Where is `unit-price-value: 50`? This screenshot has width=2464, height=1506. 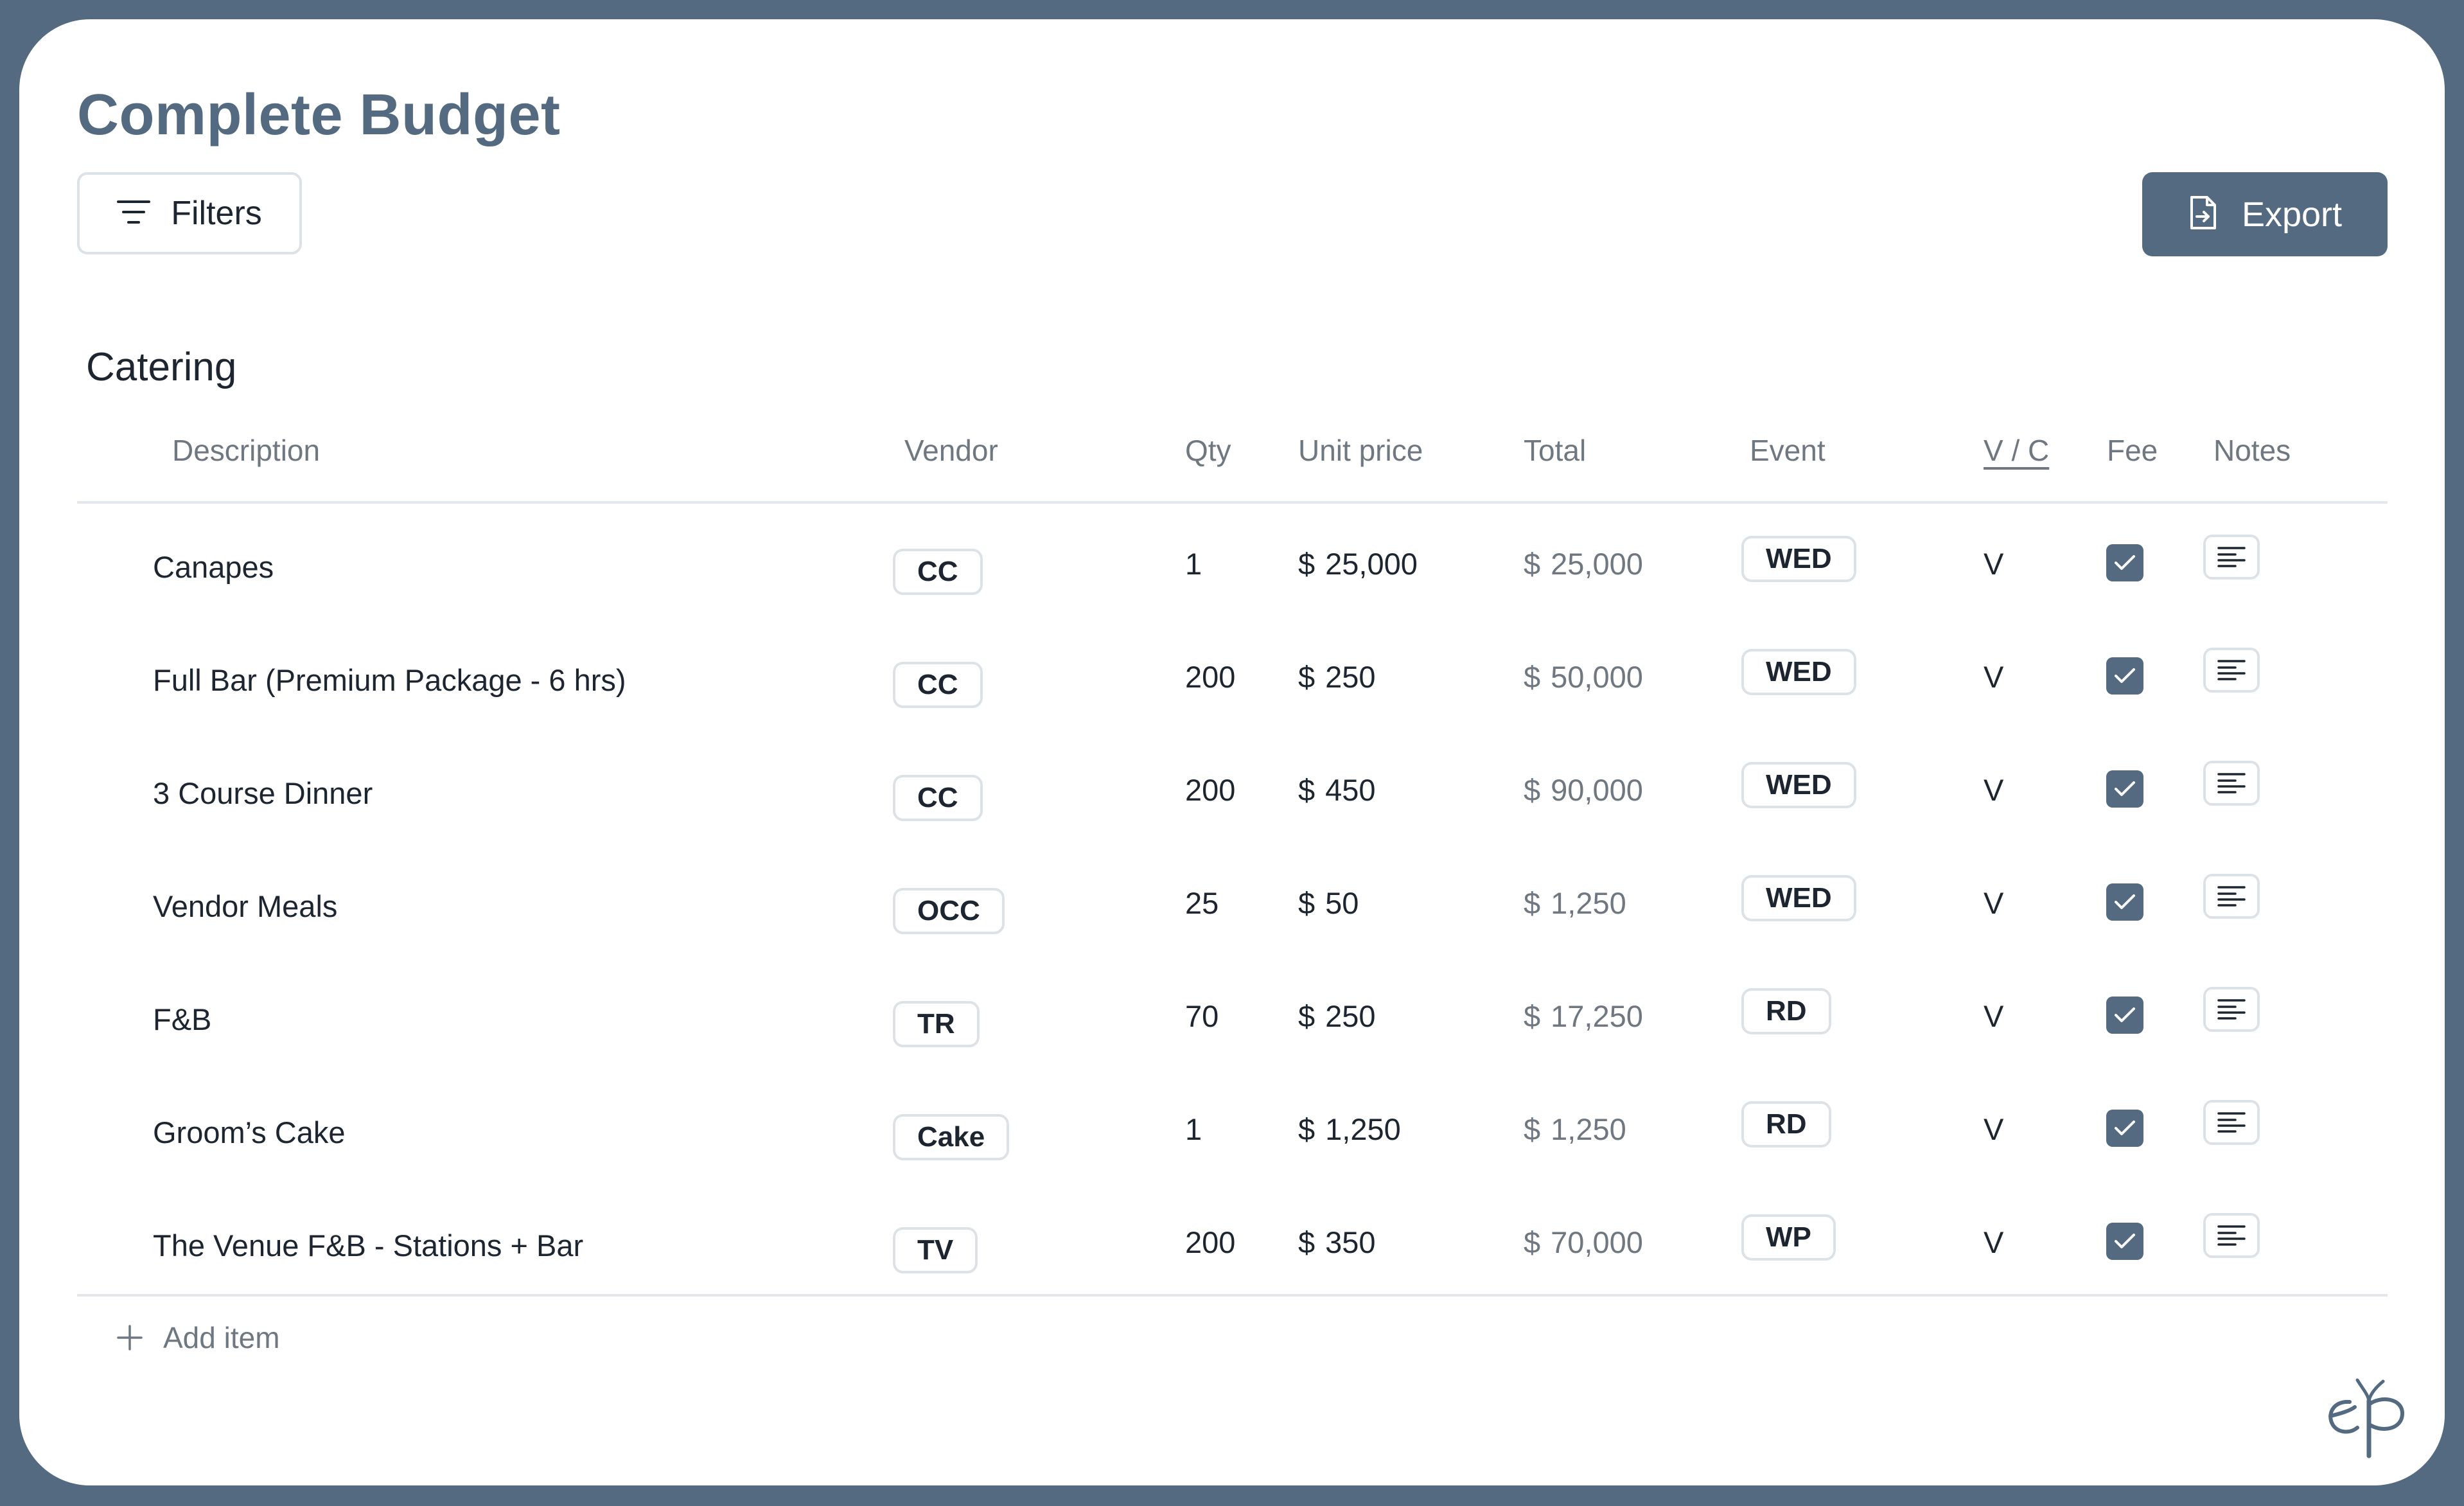
unit-price-value: 50 is located at coordinates (1342, 903).